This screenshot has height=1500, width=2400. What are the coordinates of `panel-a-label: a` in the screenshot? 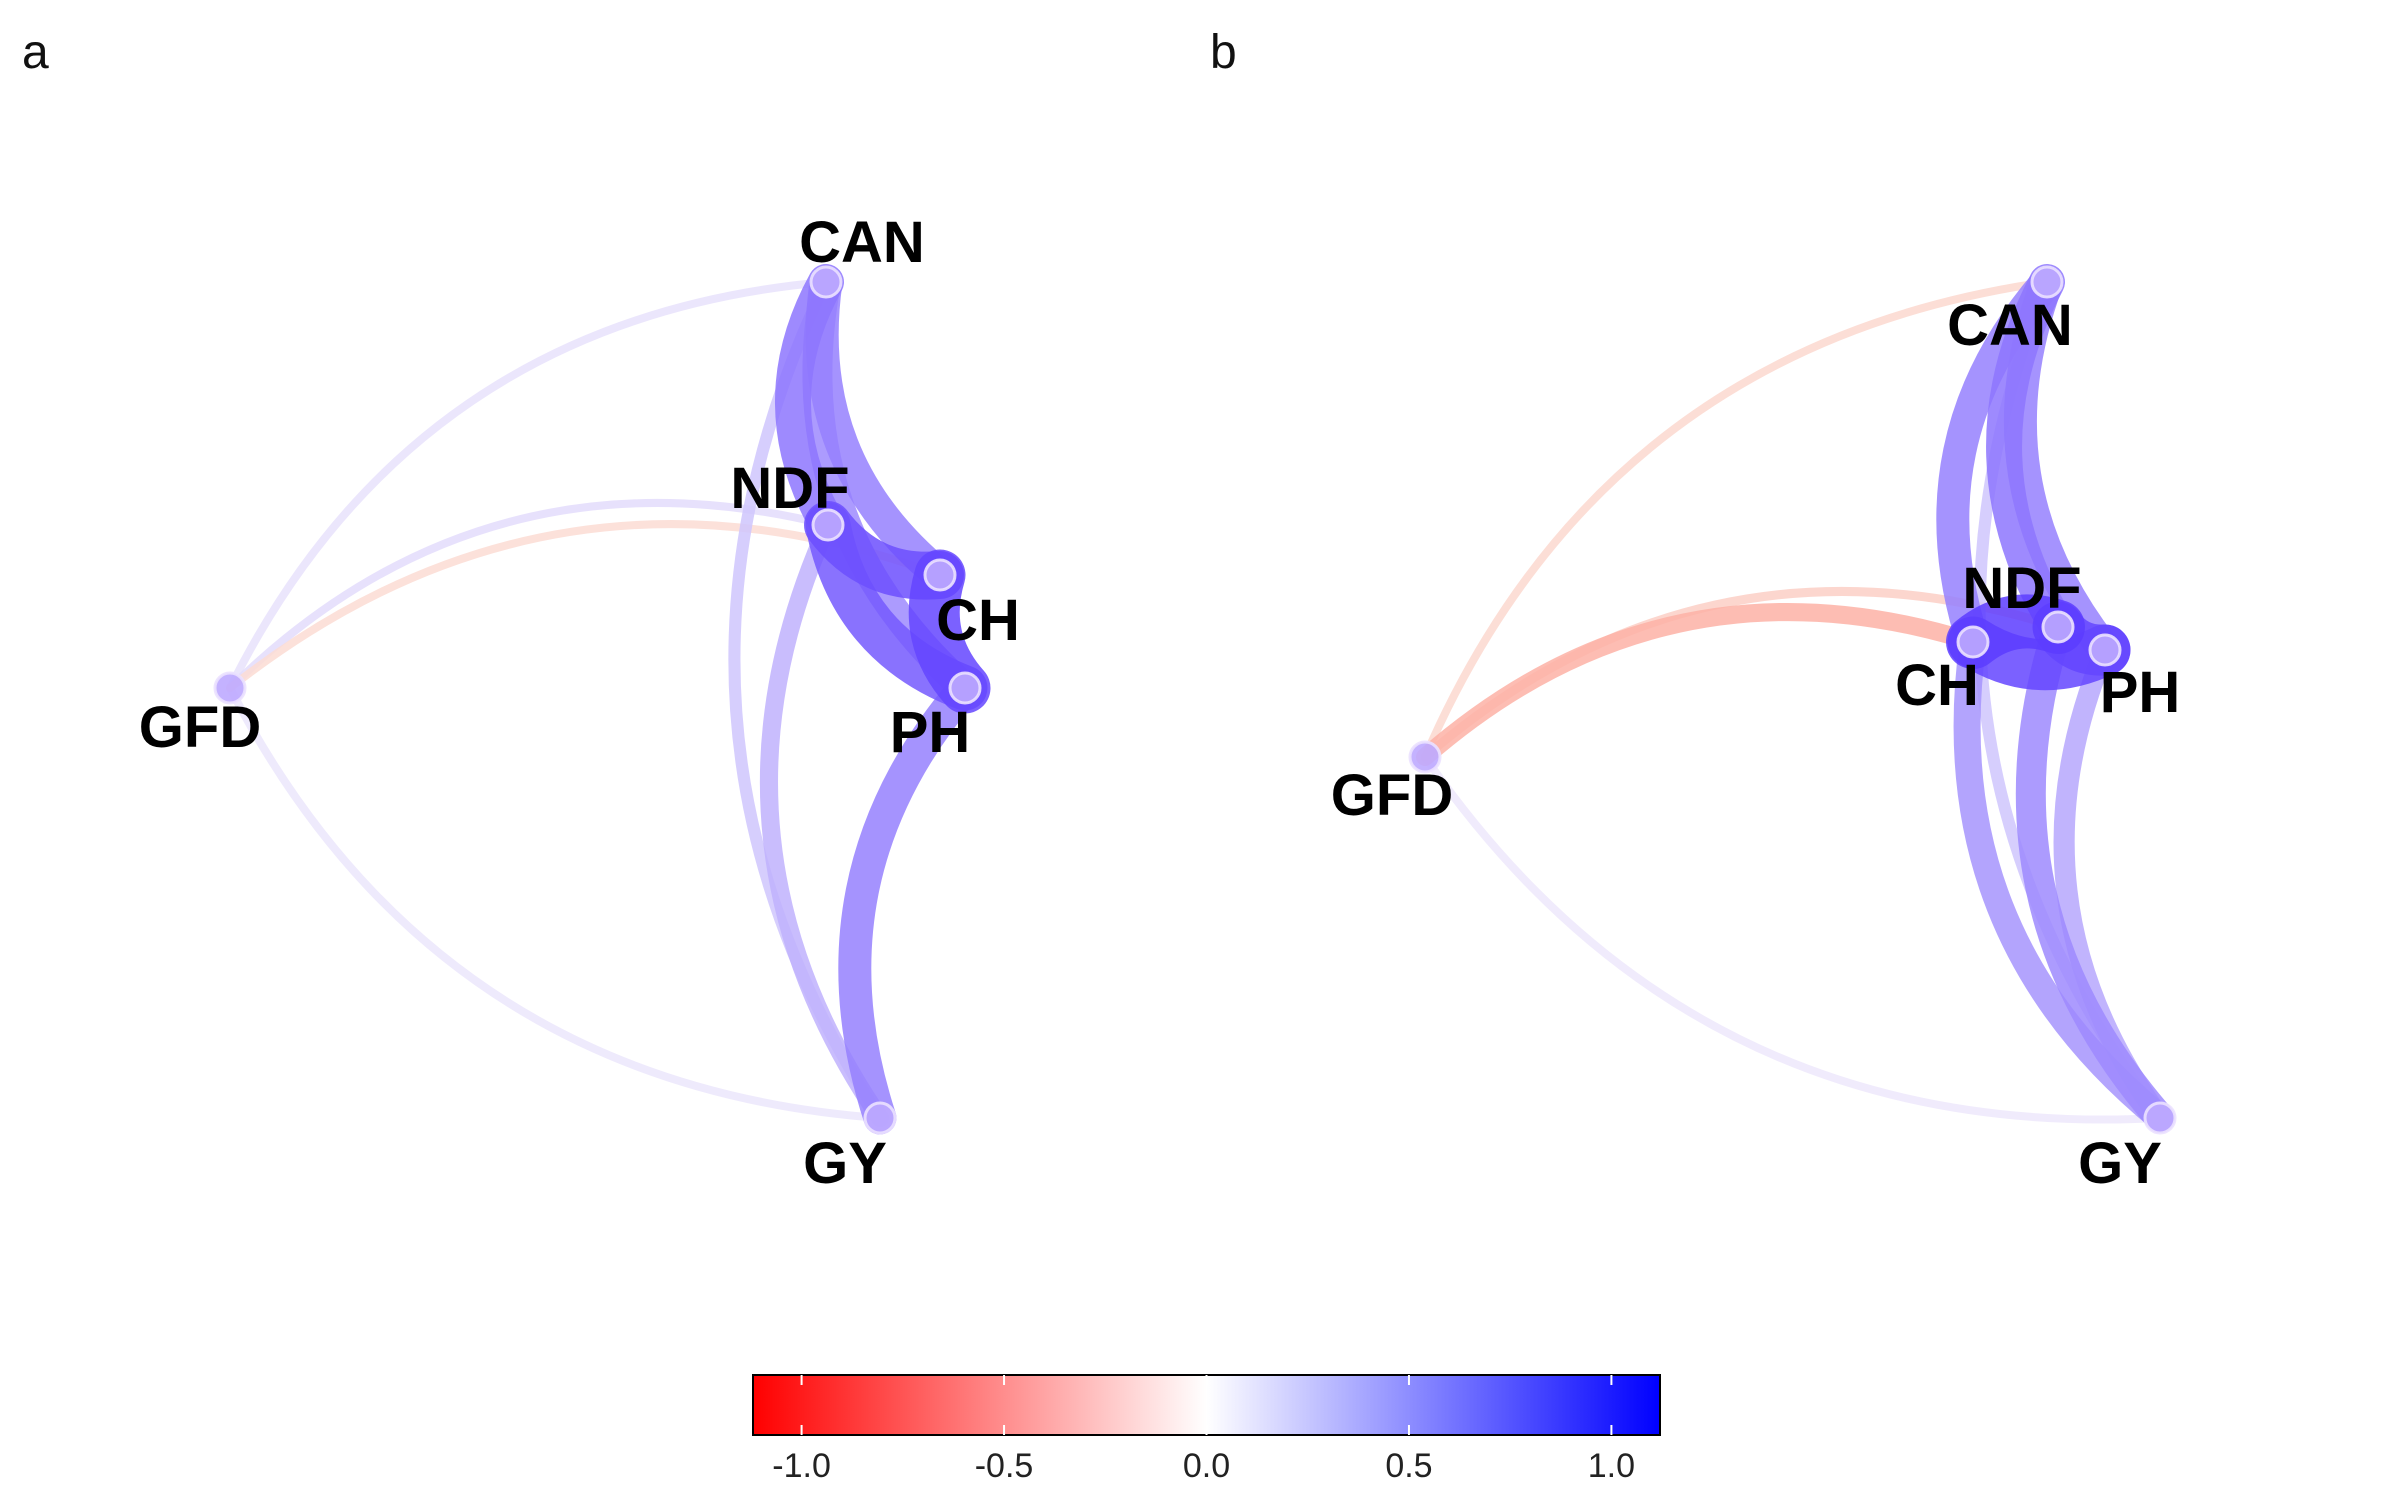 It's located at (35, 52).